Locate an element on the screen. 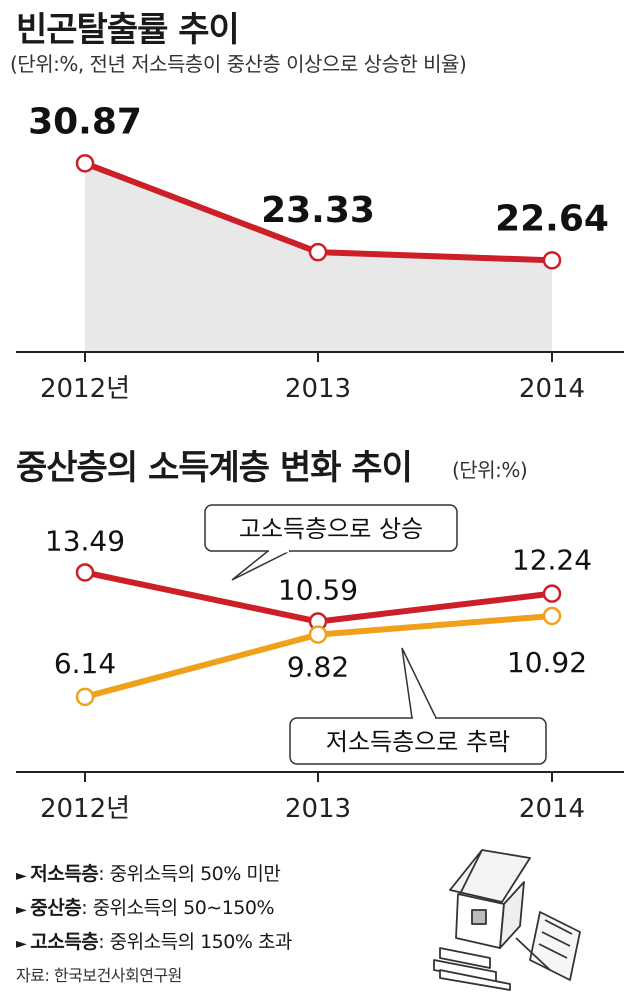  data-label: 12.24 is located at coordinates (552, 560).